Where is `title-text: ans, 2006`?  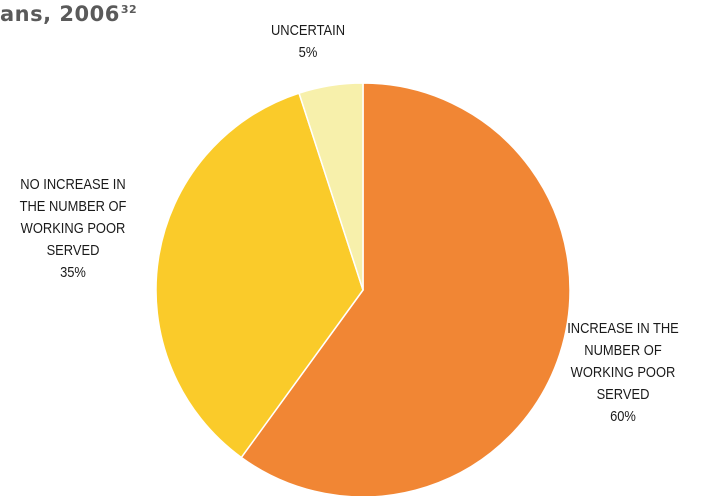
title-text: ans, 2006 is located at coordinates (60, 14).